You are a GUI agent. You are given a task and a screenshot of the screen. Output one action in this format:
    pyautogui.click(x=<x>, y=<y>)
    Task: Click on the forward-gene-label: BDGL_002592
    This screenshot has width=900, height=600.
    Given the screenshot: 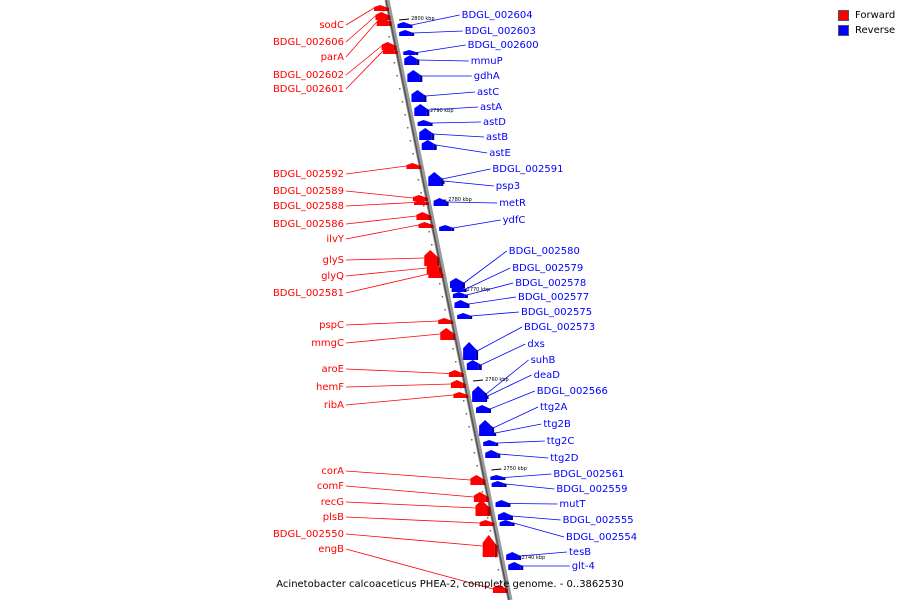 What is the action you would take?
    pyautogui.click(x=308, y=174)
    